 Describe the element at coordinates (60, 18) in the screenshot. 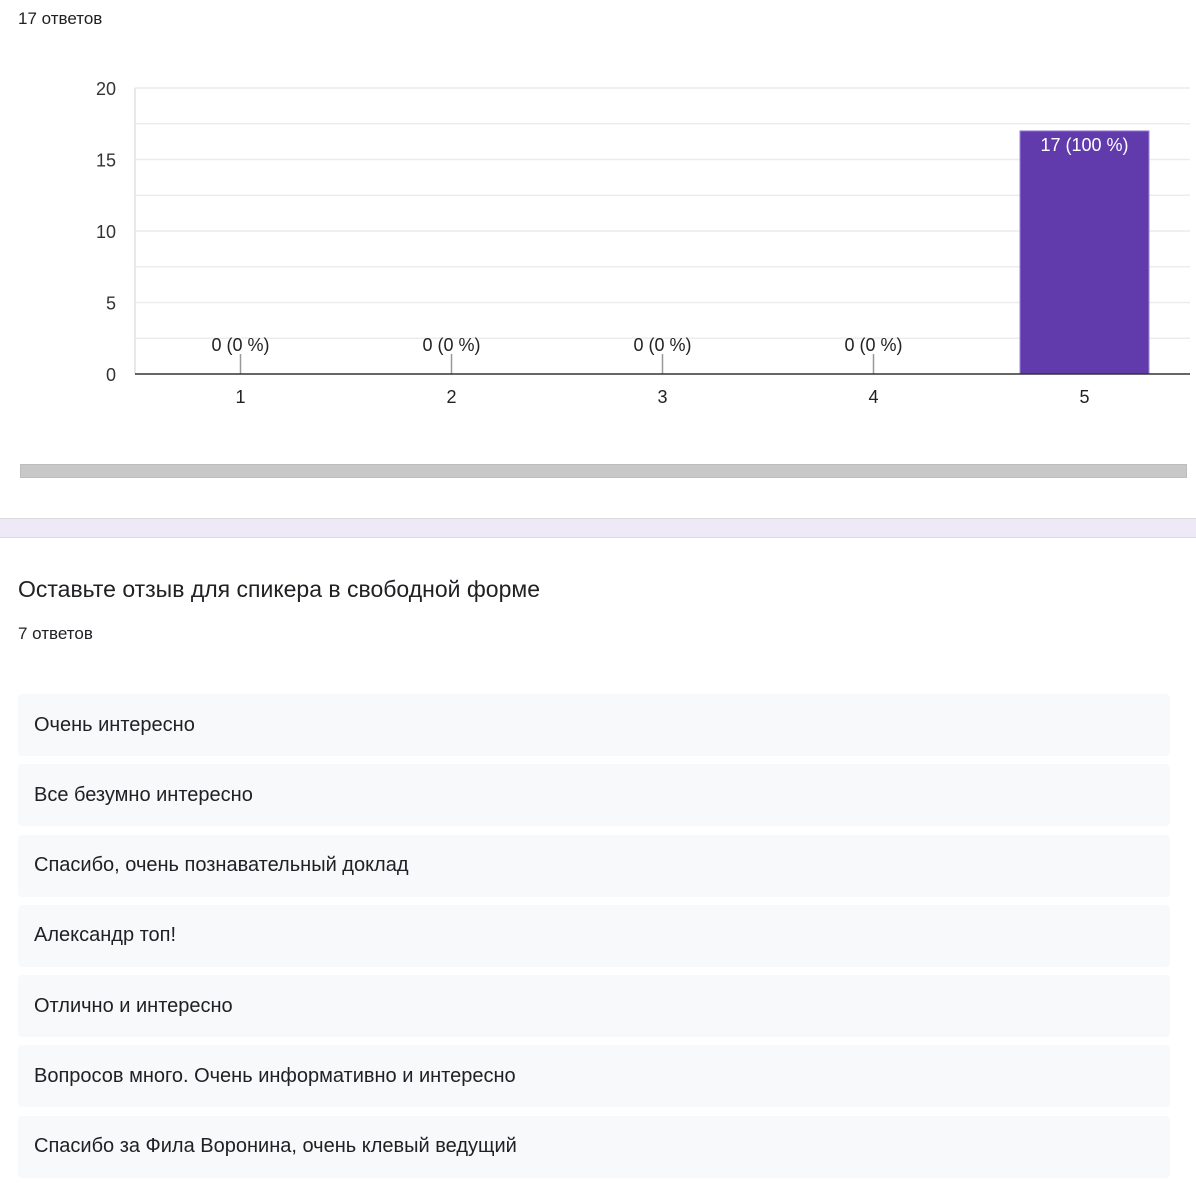

I see `response-count: 17 ответов` at that location.